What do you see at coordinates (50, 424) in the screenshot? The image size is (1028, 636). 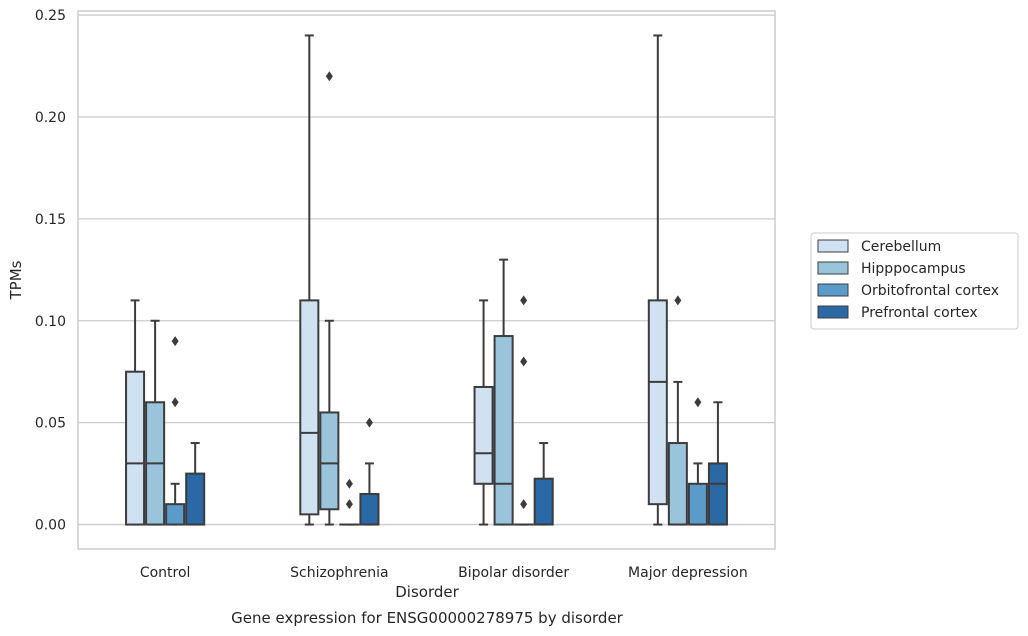 I see `y-tick-label: 0.05` at bounding box center [50, 424].